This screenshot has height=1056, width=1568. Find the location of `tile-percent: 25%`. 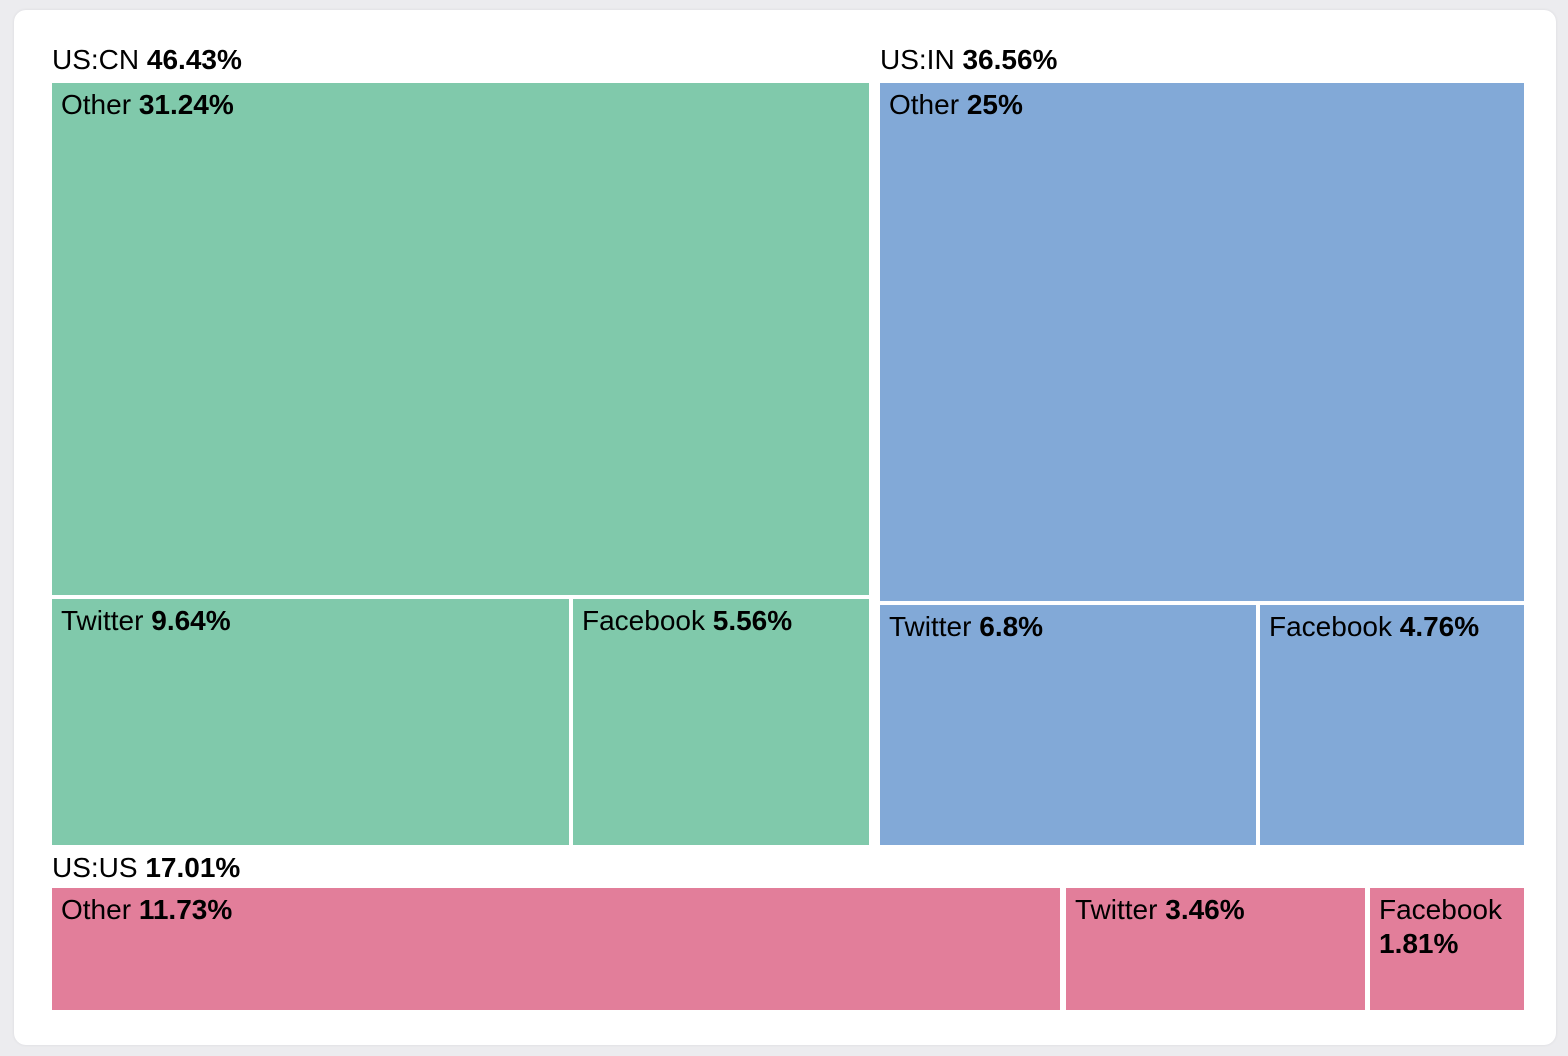

tile-percent: 25% is located at coordinates (994, 104).